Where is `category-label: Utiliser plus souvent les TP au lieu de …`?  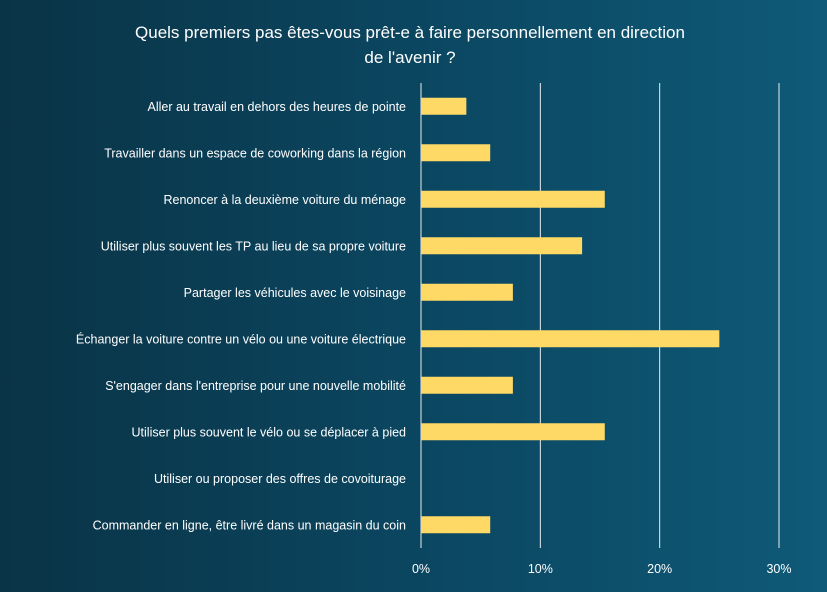 category-label: Utiliser plus souvent les TP au lieu de … is located at coordinates (253, 246).